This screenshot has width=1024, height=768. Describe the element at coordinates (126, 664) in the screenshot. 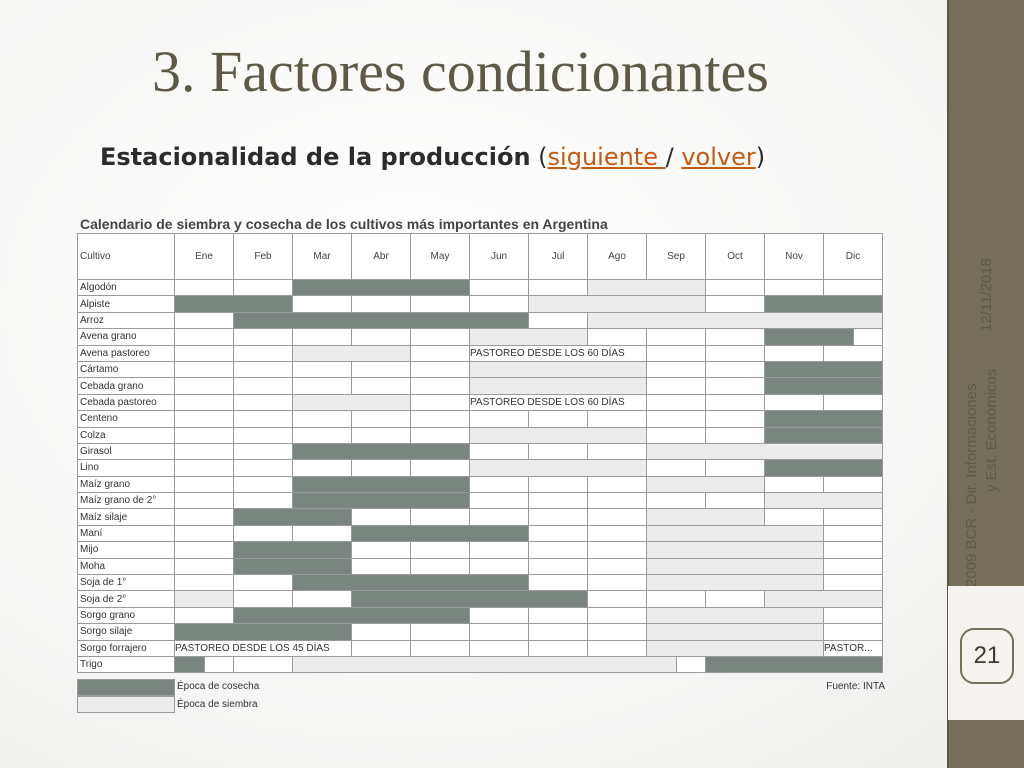

I see `crop-name: Trigo` at that location.